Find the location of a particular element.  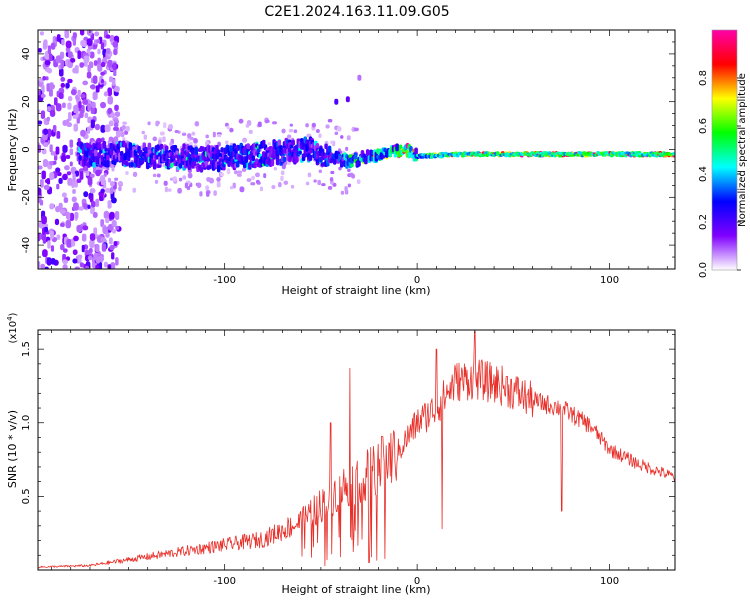

spectrogram-x-tick-label: -100 is located at coordinates (224, 280).